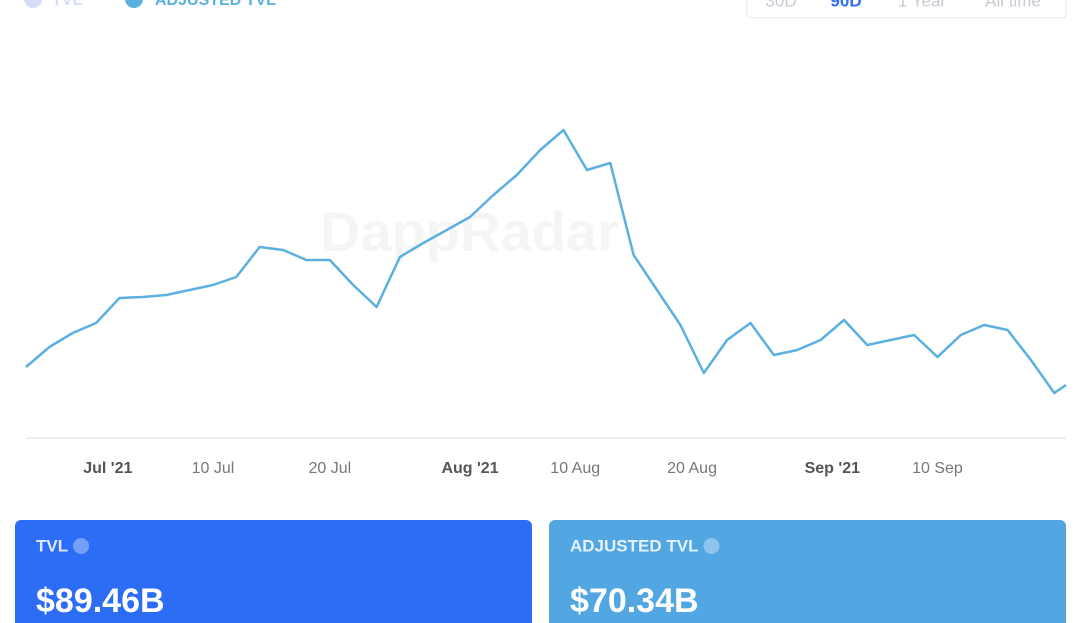 This screenshot has width=1080, height=623. What do you see at coordinates (634, 545) in the screenshot?
I see `card-label: ADJUSTED TVL` at bounding box center [634, 545].